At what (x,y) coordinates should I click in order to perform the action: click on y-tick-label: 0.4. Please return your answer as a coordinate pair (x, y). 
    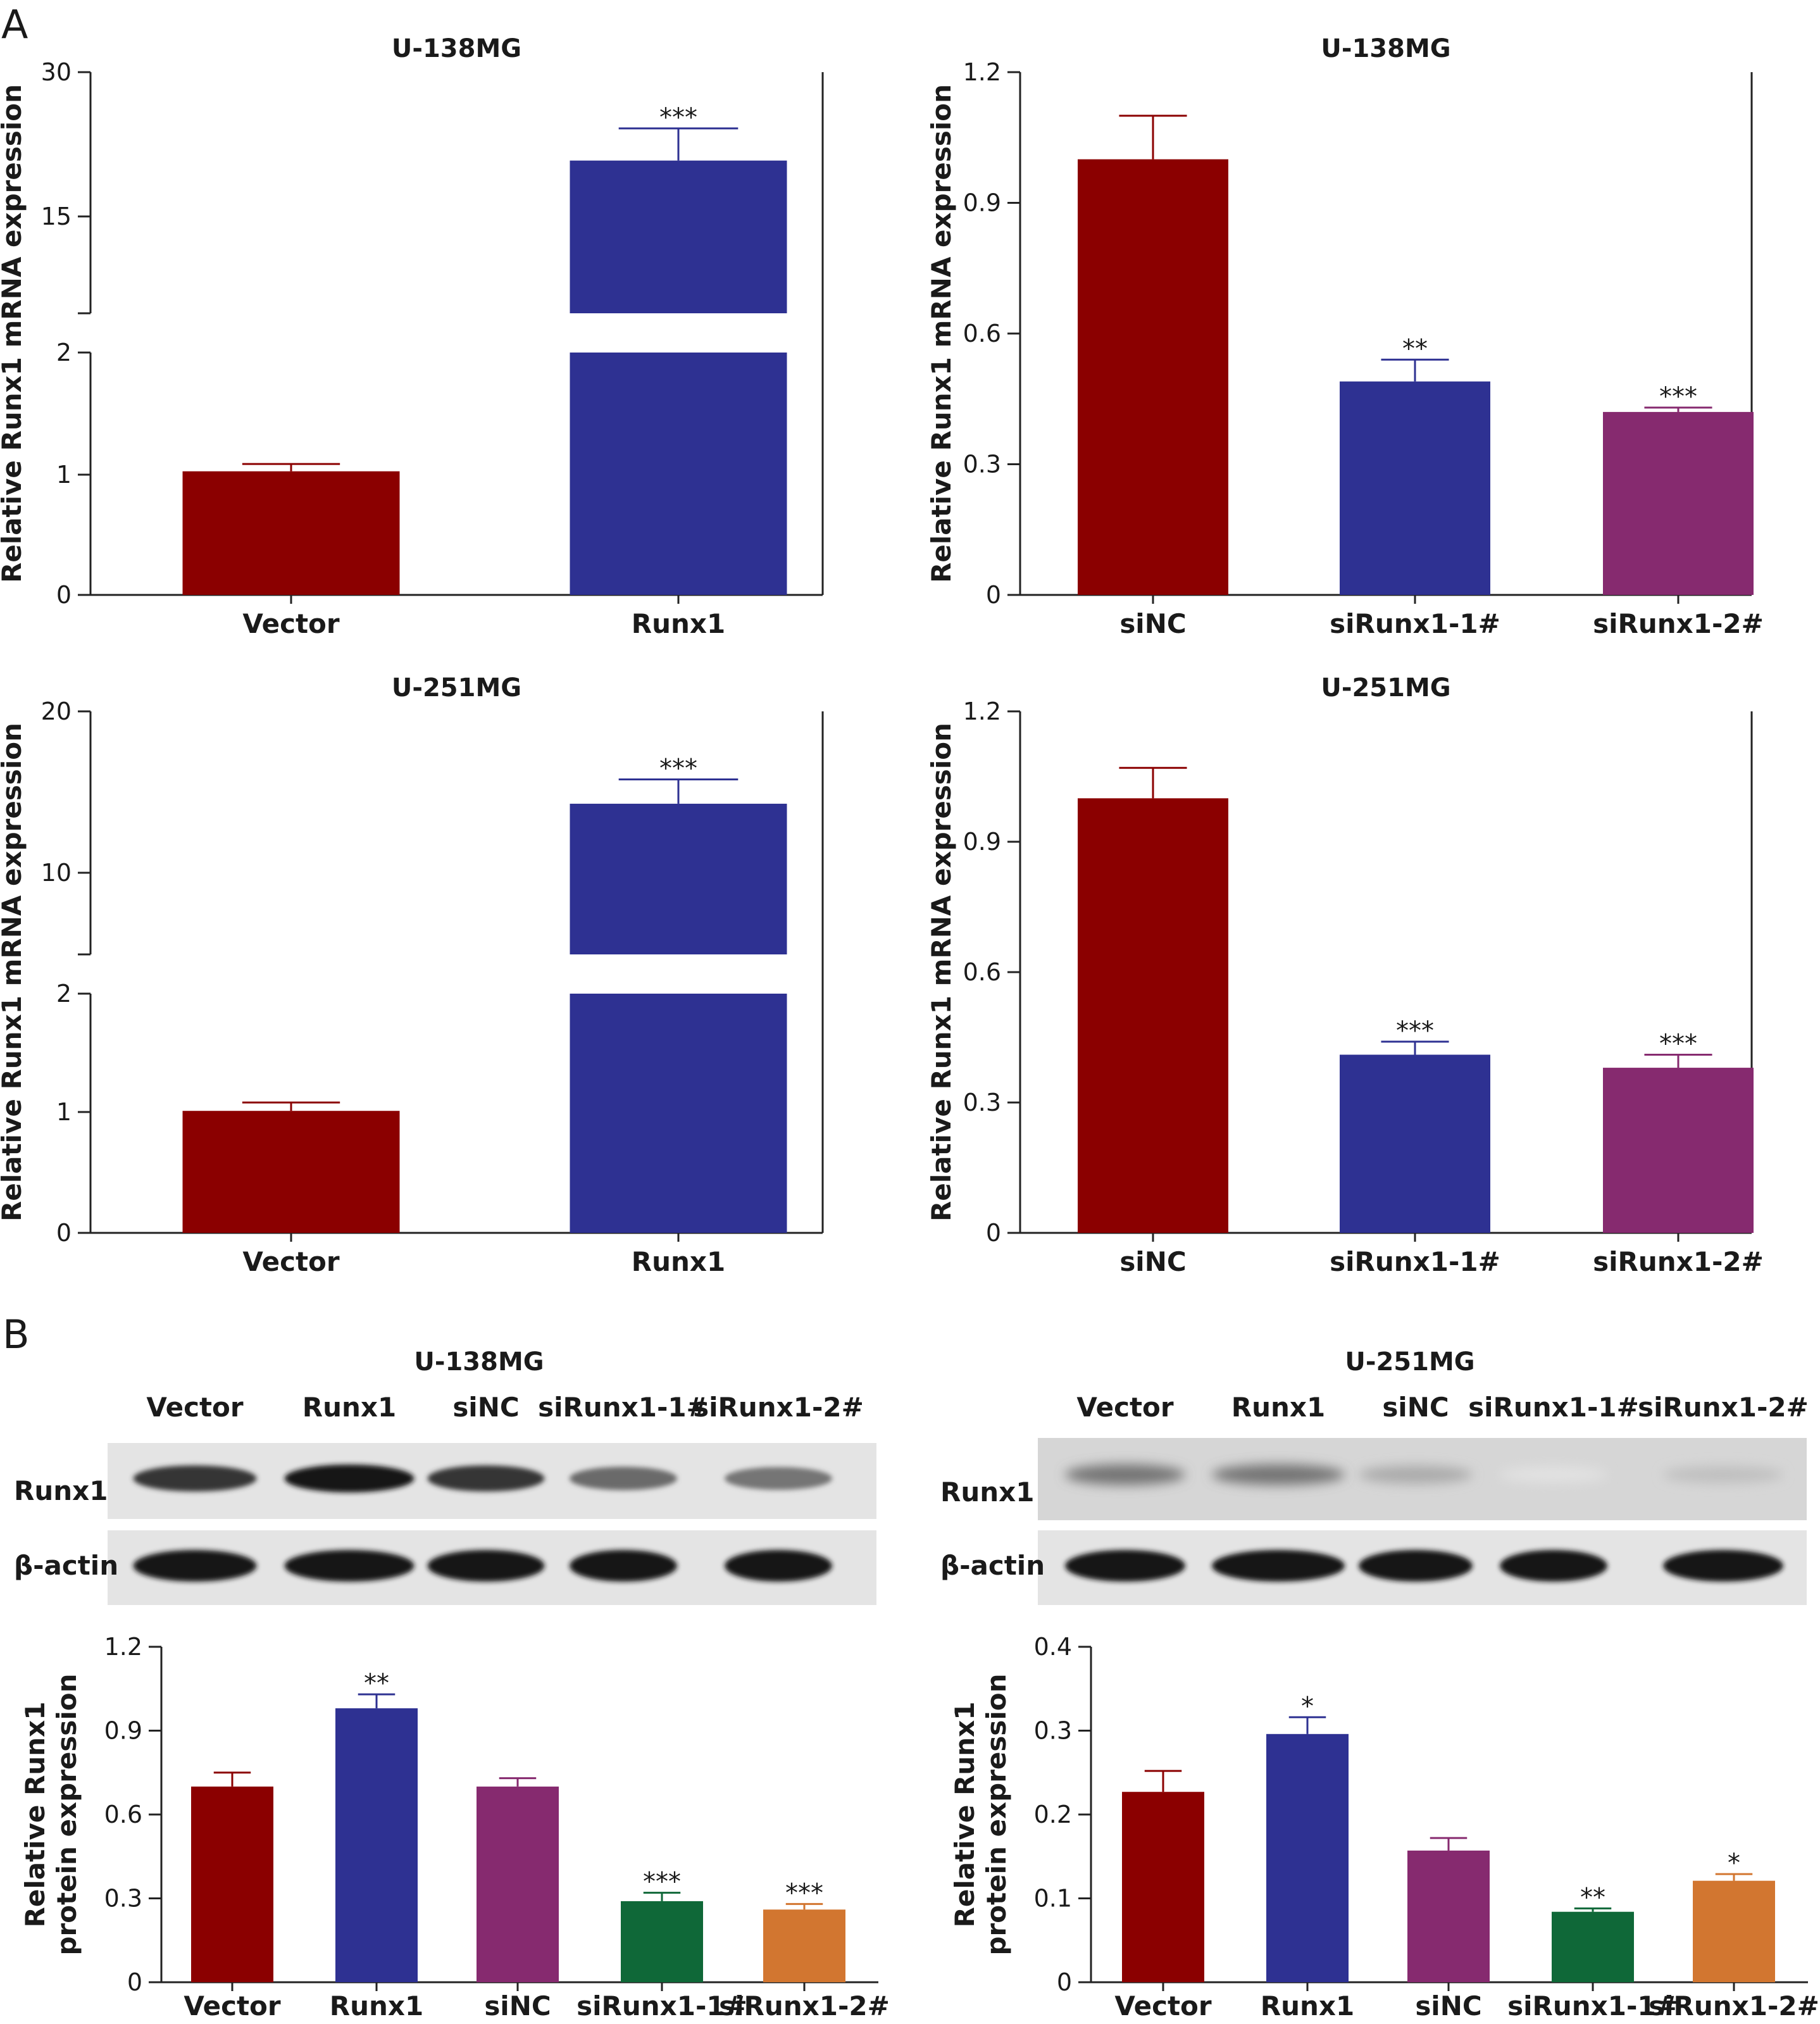
    Looking at the image, I should click on (1053, 1647).